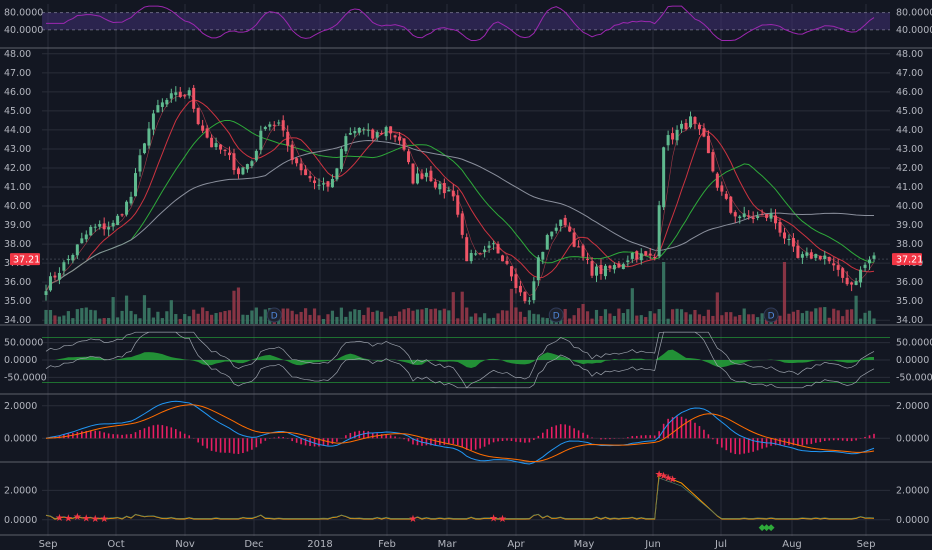  I want to click on x-tick-label: Dec, so click(253, 544).